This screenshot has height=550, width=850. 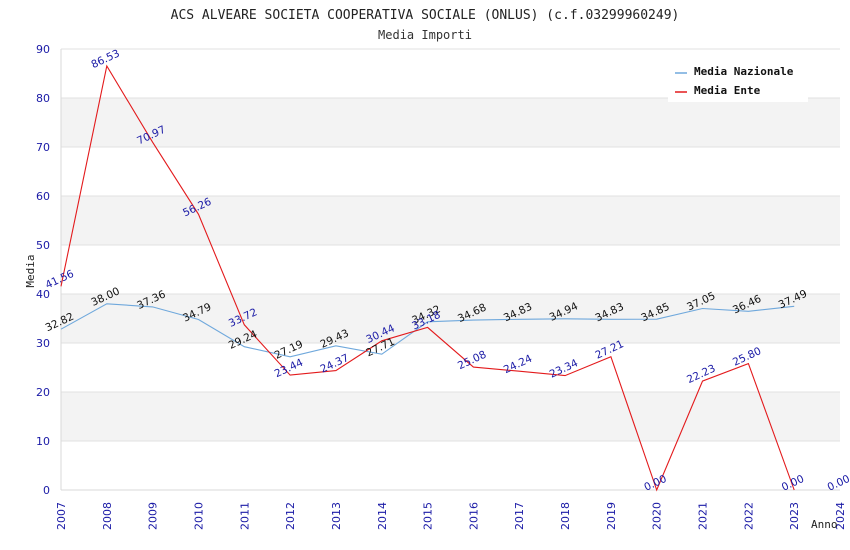 I want to click on x-tick-label: 2007, so click(x=61, y=516).